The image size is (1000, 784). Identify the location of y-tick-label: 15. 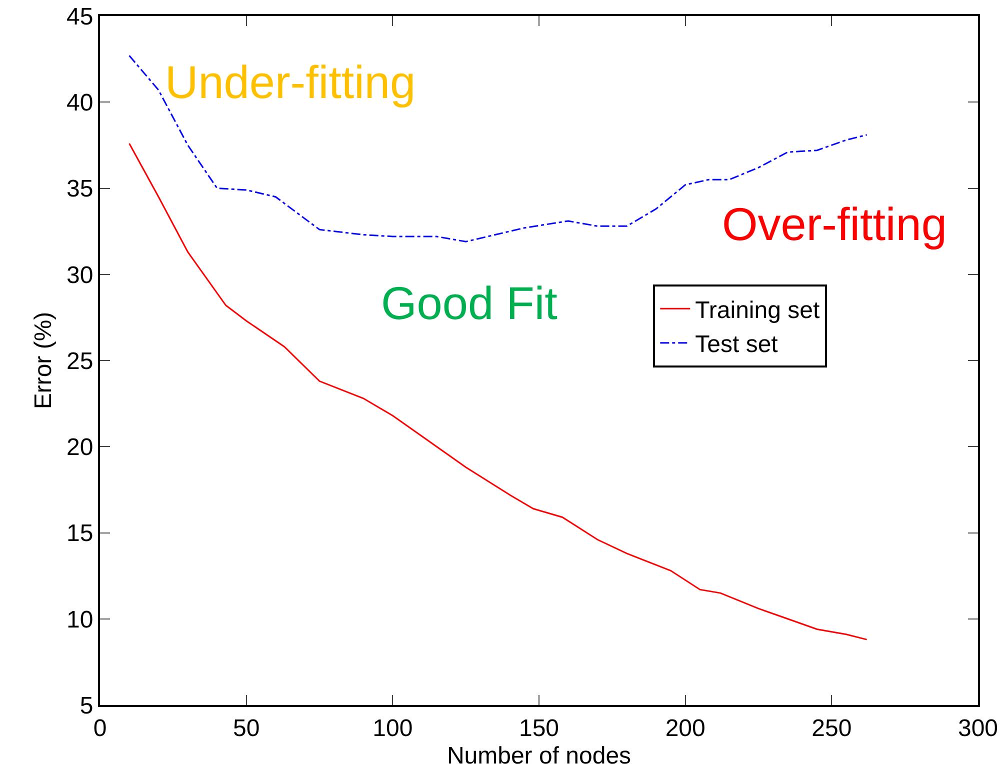
(80, 534).